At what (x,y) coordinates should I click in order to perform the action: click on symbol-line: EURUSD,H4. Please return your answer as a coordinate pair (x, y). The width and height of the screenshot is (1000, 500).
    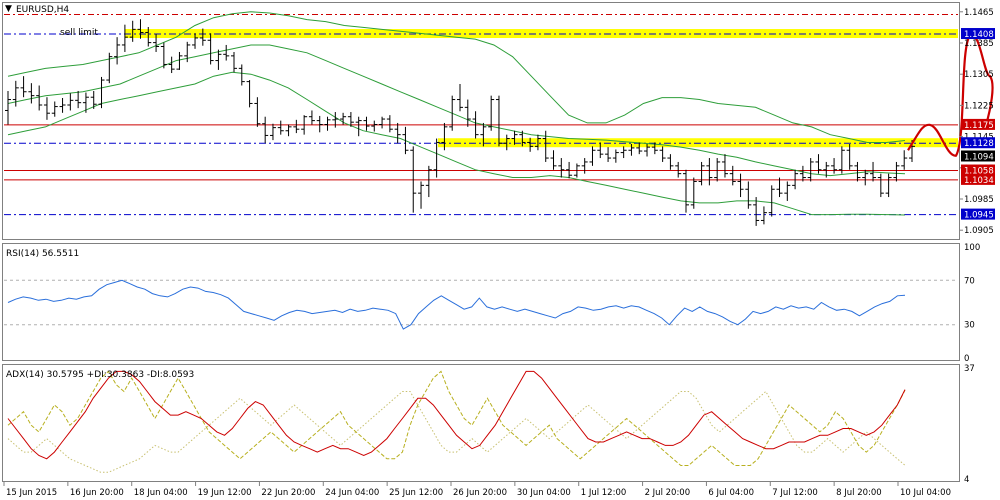
    Looking at the image, I should click on (42, 10).